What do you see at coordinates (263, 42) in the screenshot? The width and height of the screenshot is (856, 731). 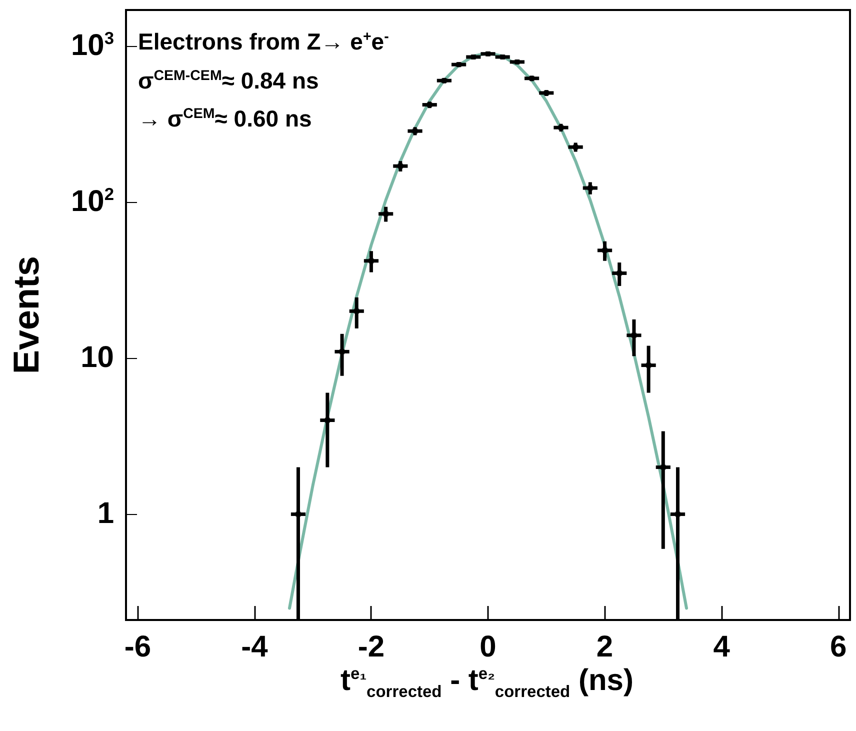 I see `annotation: Electrons from Z→ e$^{+}$e$^{-}$` at bounding box center [263, 42].